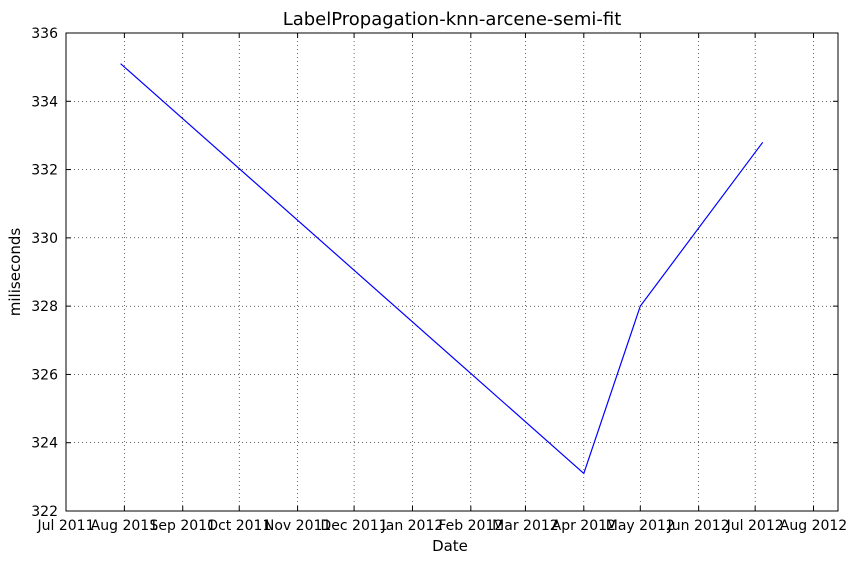  What do you see at coordinates (124, 526) in the screenshot?
I see `x-tick-label: Aug 2011` at bounding box center [124, 526].